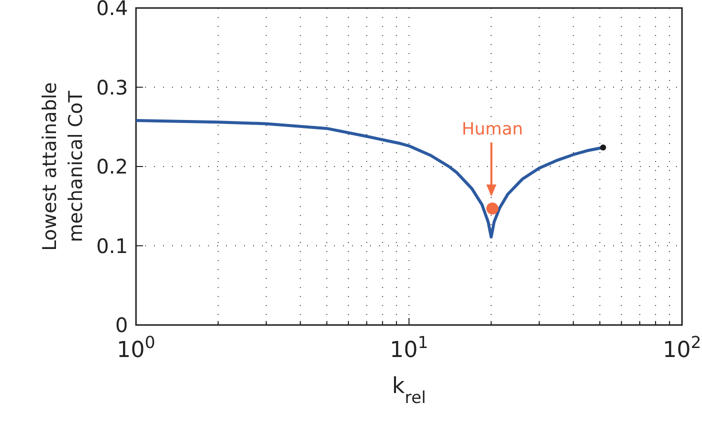 Image resolution: width=702 pixels, height=421 pixels. Describe the element at coordinates (493, 130) in the screenshot. I see `text: Human` at that location.